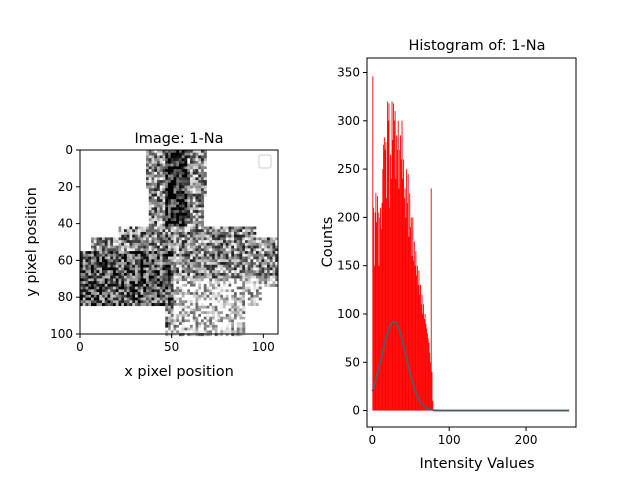  Describe the element at coordinates (61, 334) in the screenshot. I see `image-y-tick-label: 100` at that location.